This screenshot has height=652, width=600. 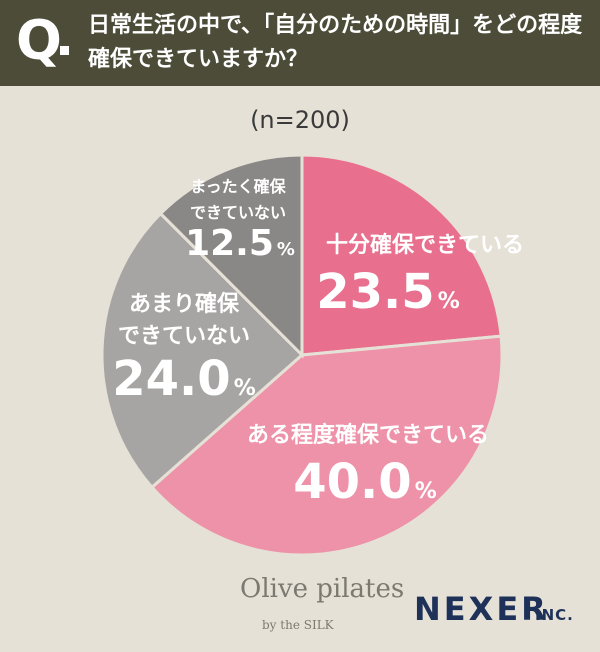 I want to click on slice-value-4: 12.5%, so click(x=240, y=243).